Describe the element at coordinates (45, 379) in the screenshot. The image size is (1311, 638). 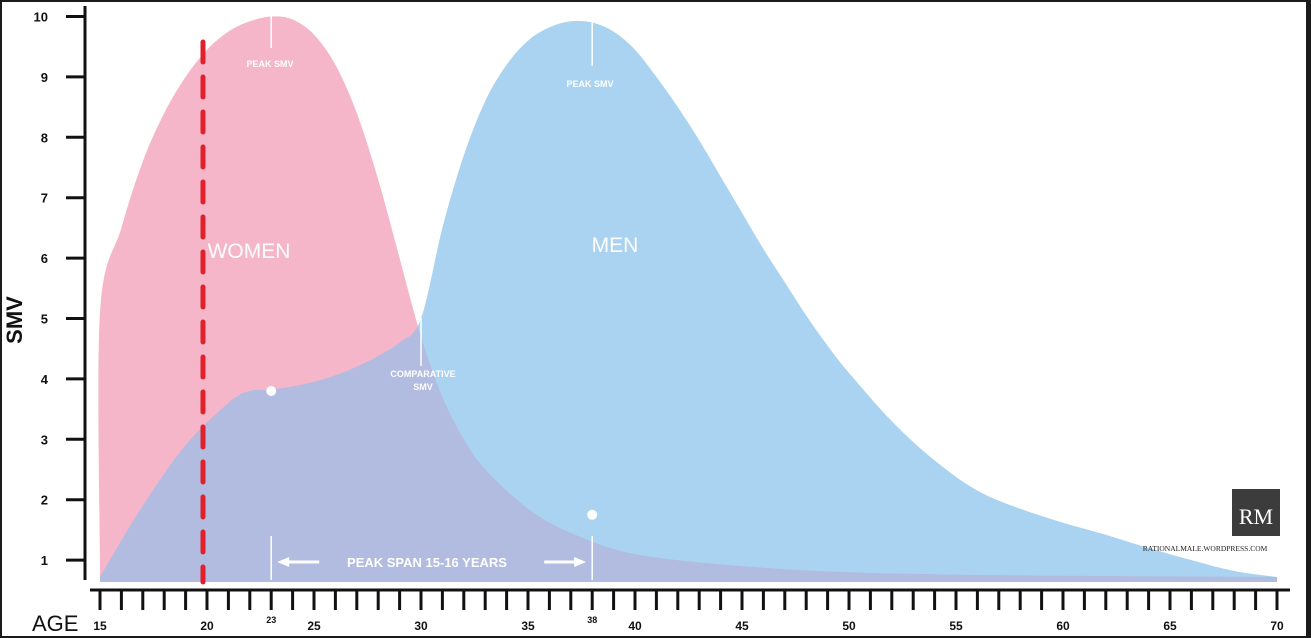
I see `y-tick-label-4: 4` at that location.